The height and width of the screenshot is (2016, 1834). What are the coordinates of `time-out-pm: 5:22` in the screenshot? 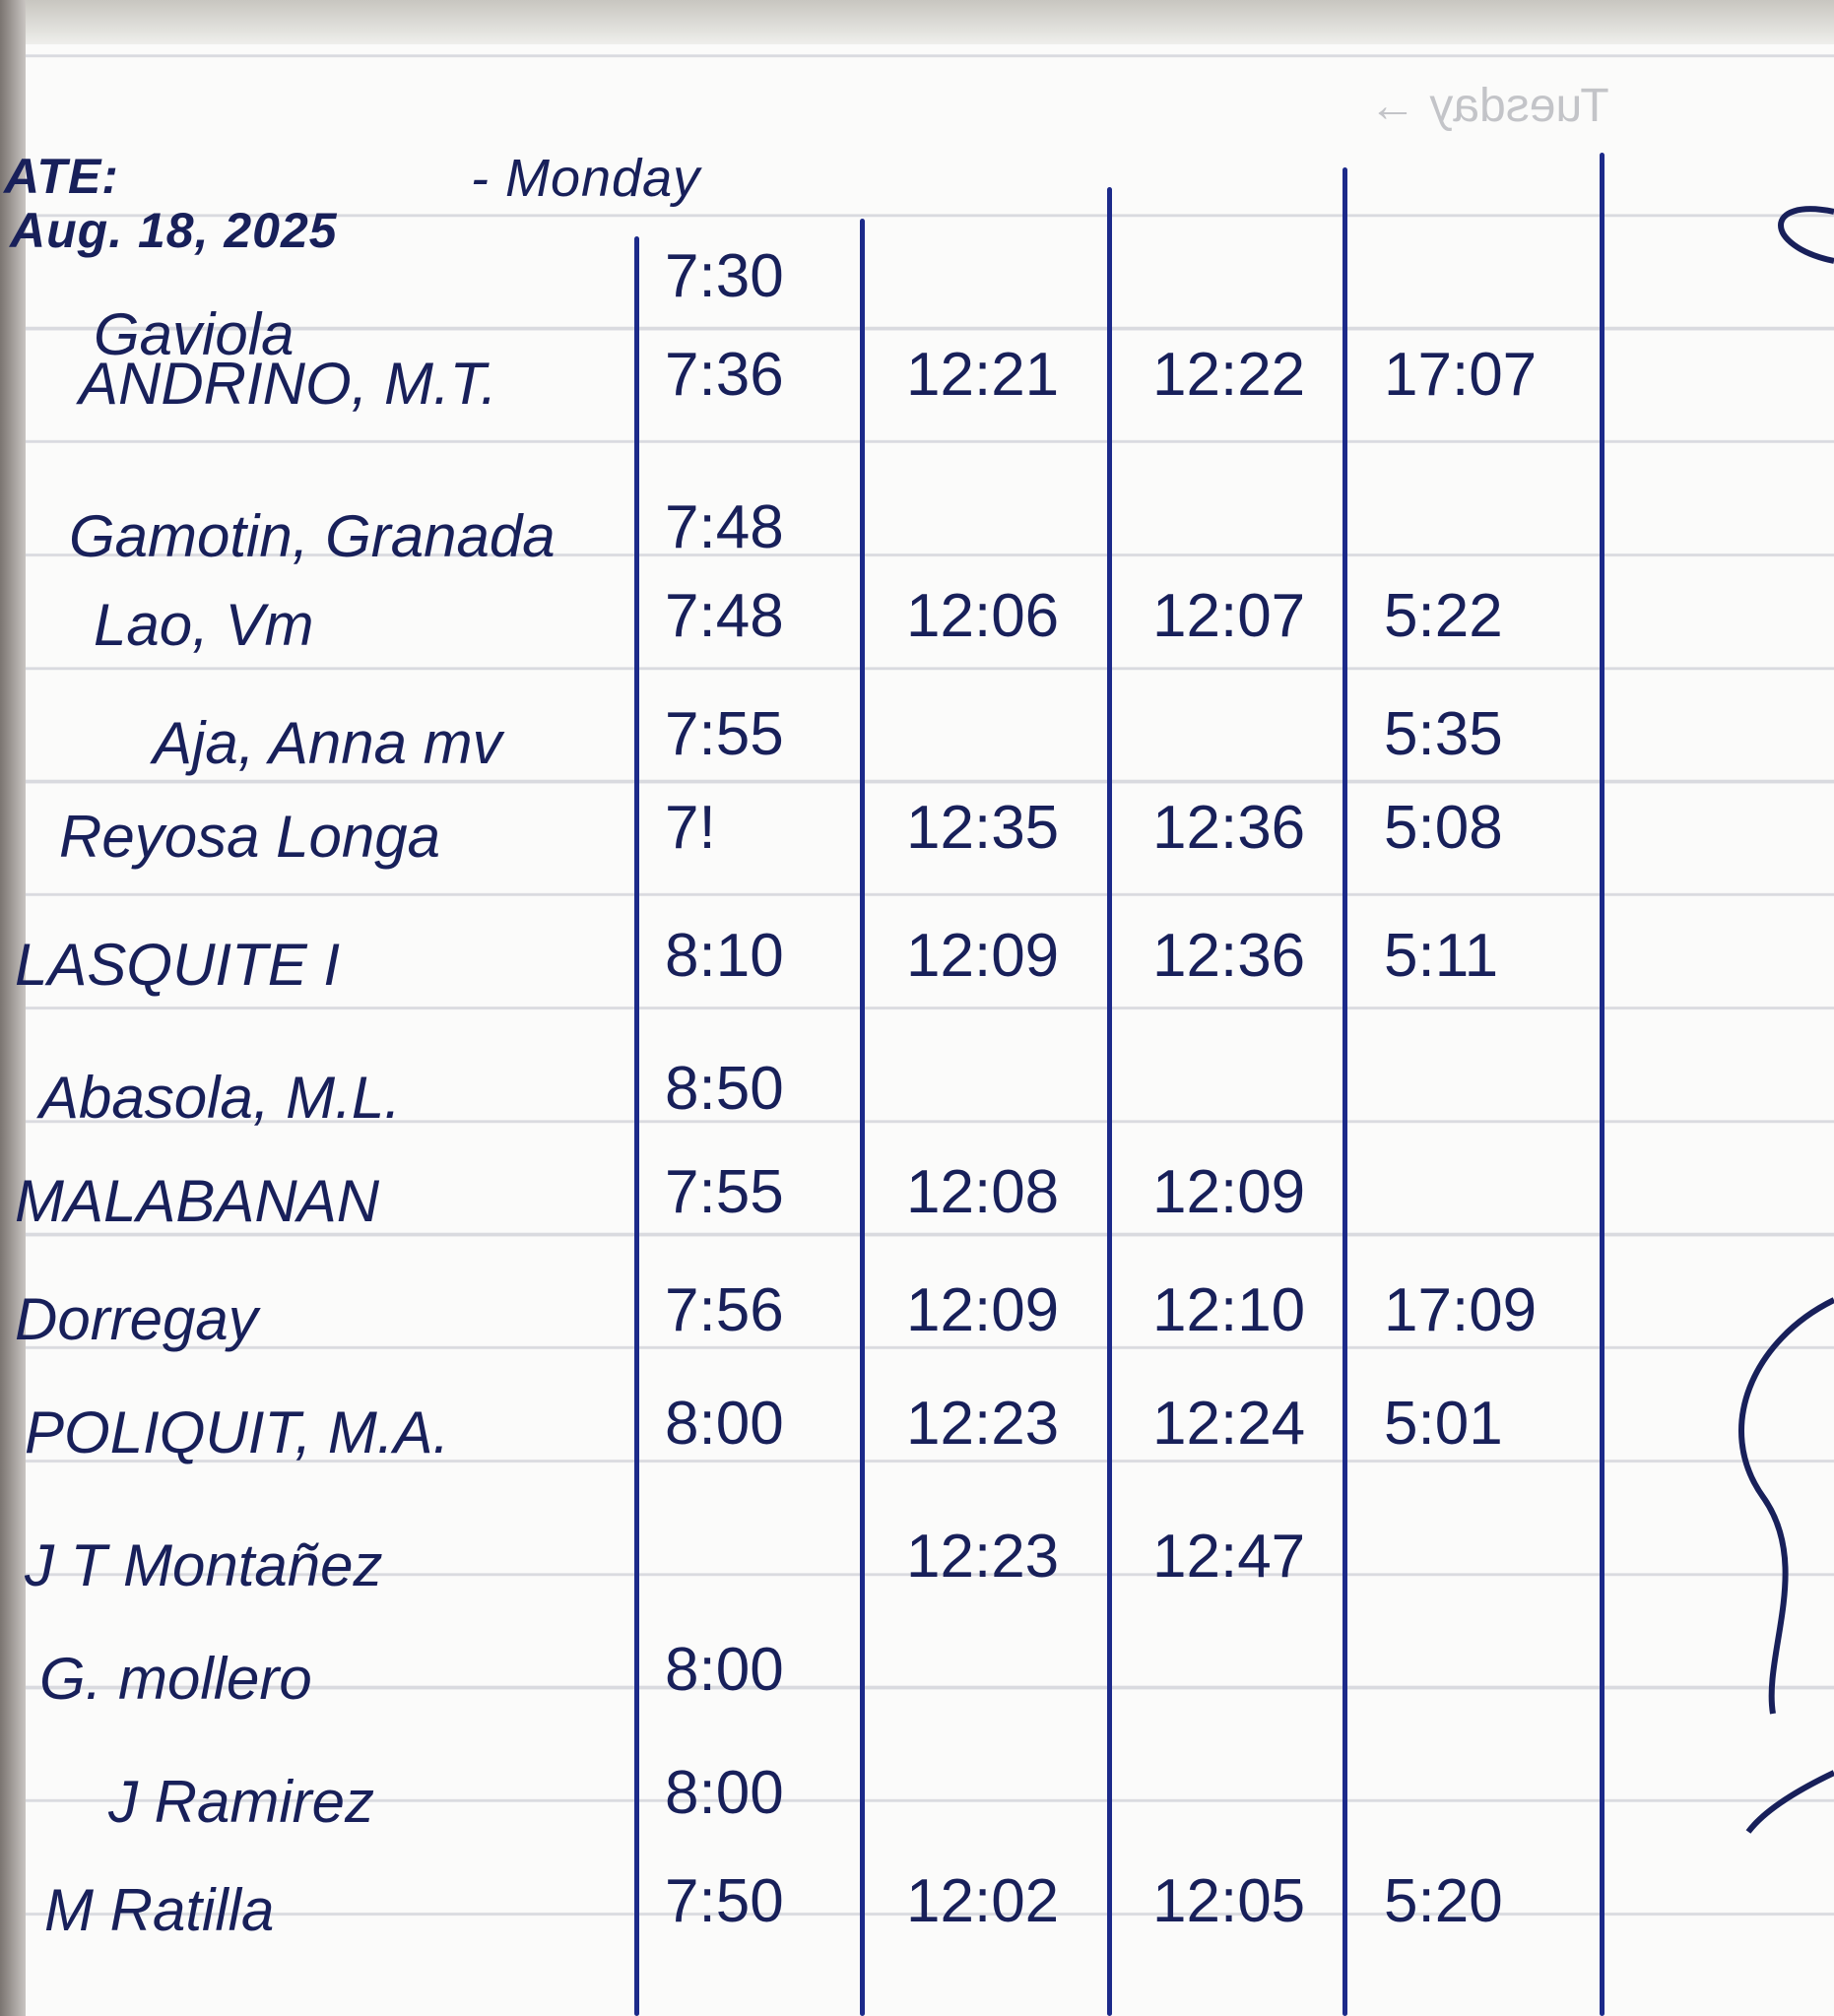 It's located at (1443, 616).